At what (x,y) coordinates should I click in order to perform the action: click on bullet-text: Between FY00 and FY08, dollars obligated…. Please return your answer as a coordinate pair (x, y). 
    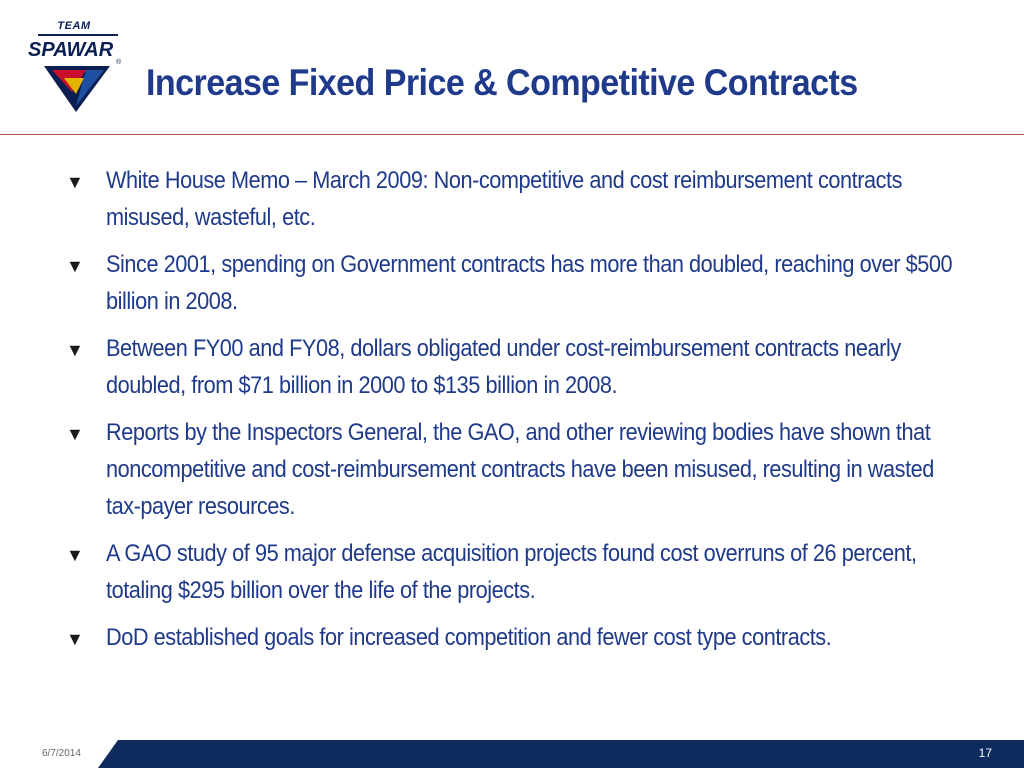
    Looking at the image, I should click on (503, 367).